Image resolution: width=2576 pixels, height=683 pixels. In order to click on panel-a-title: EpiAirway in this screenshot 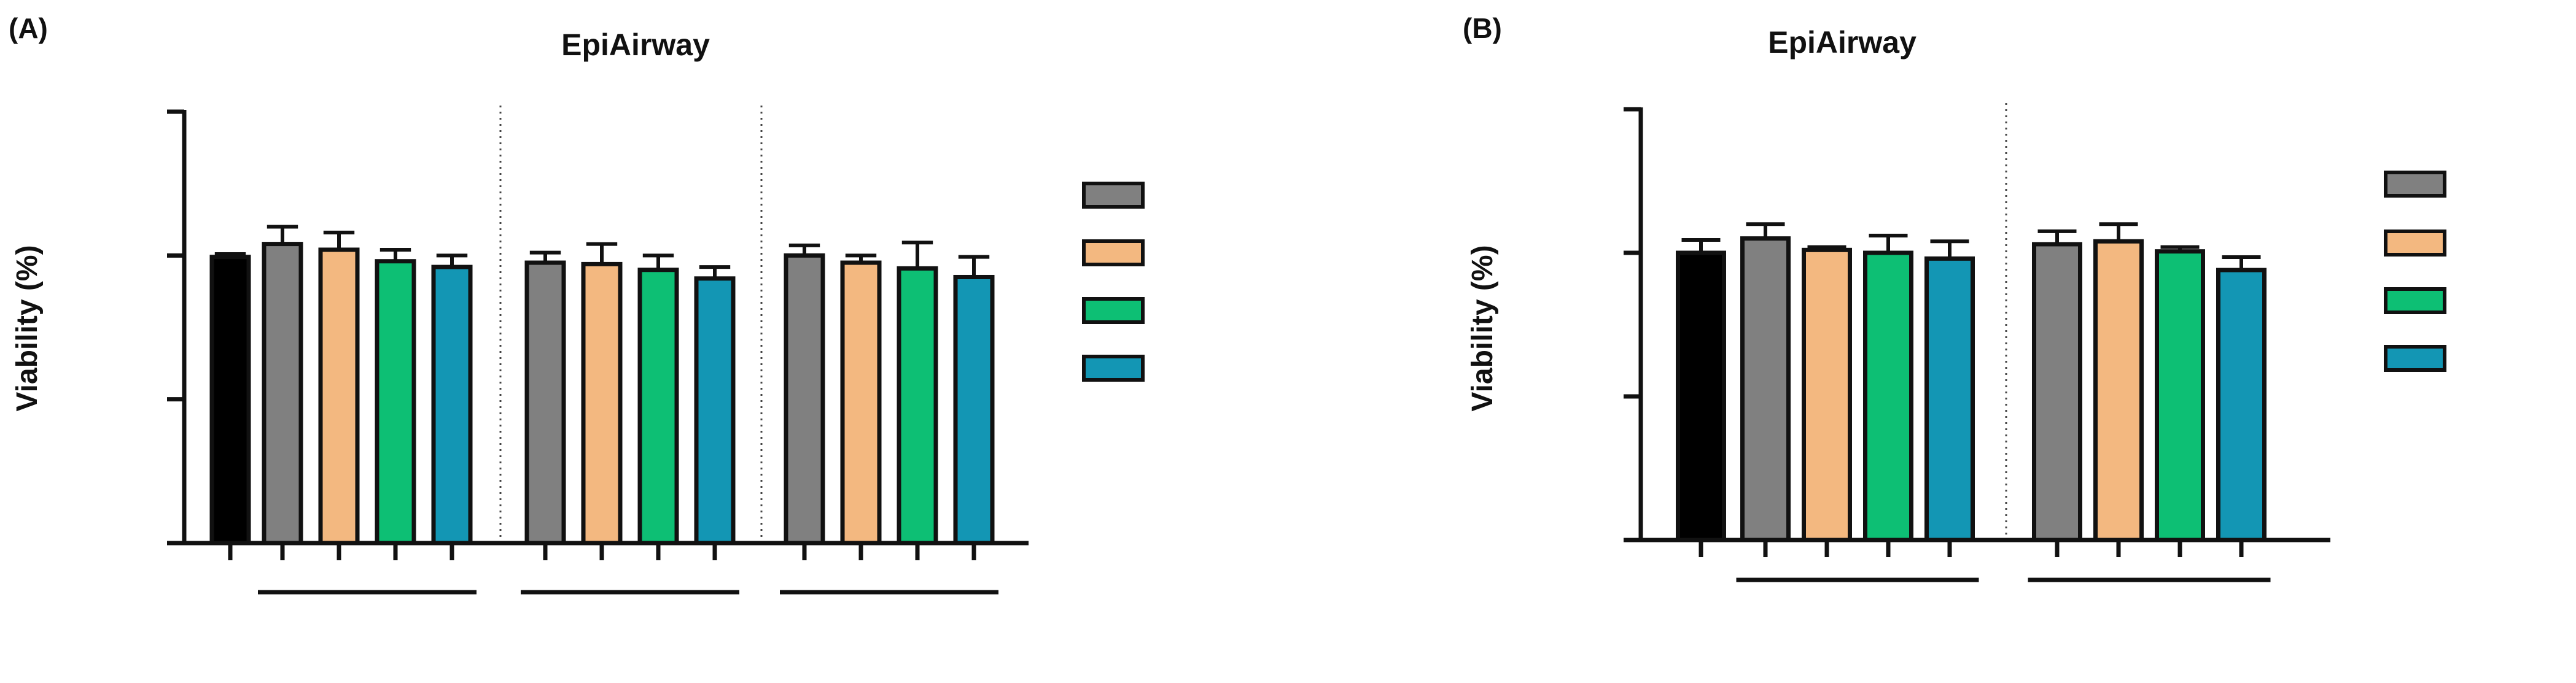, I will do `click(635, 45)`.